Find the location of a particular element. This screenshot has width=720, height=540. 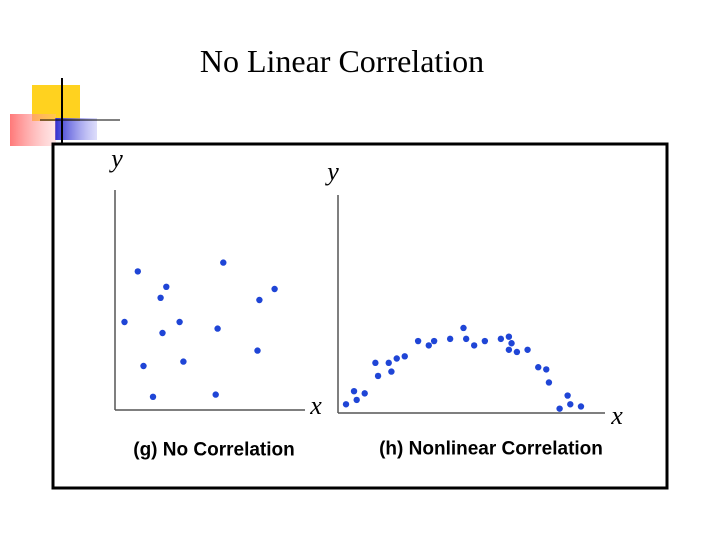

slide-title: No Linear Correlation is located at coordinates (342, 61).